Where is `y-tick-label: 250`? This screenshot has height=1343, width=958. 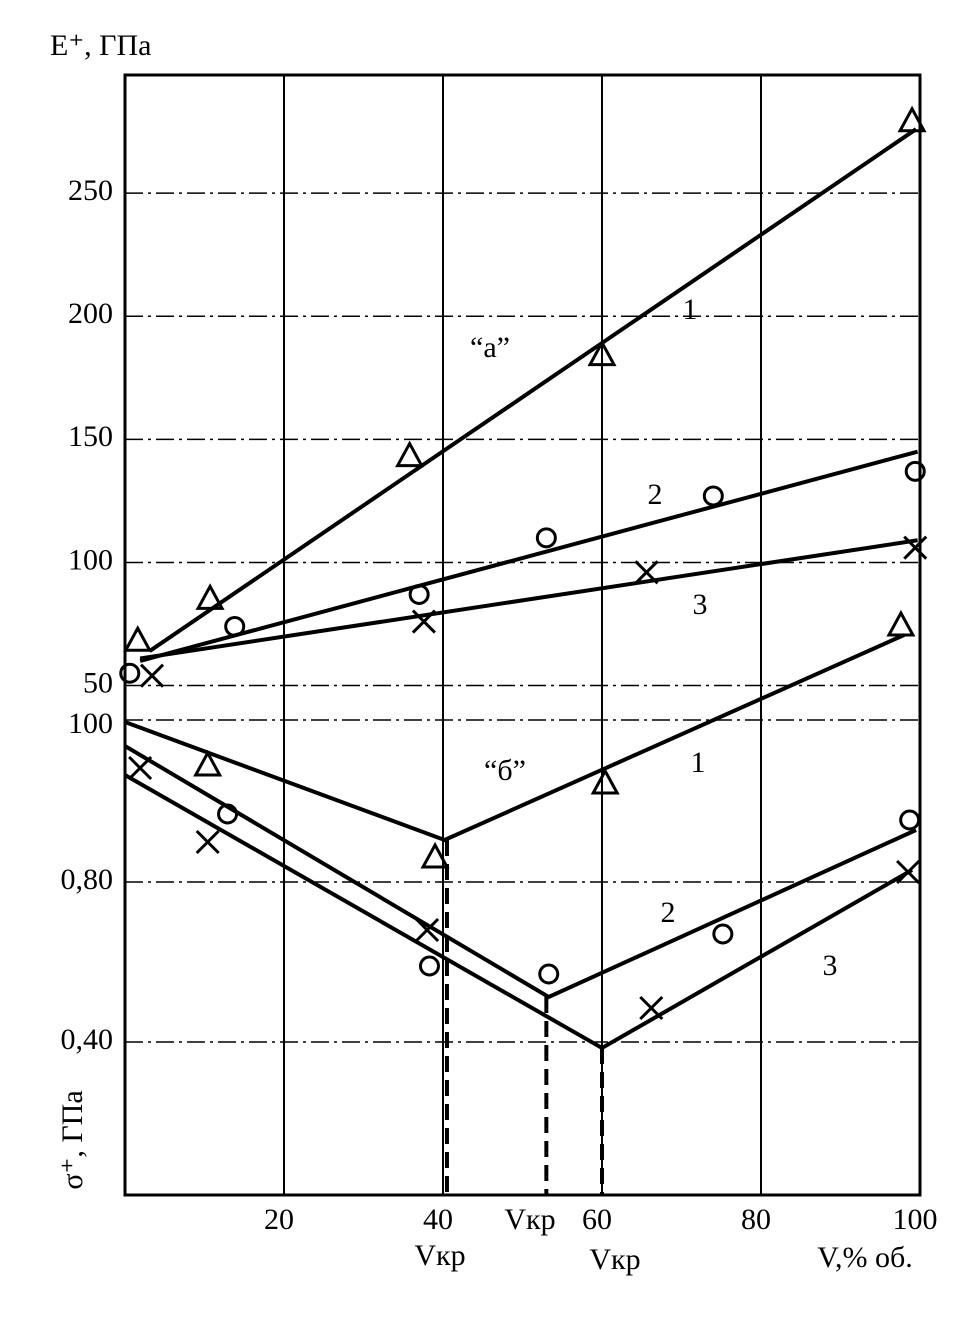
y-tick-label: 250 is located at coordinates (90, 190).